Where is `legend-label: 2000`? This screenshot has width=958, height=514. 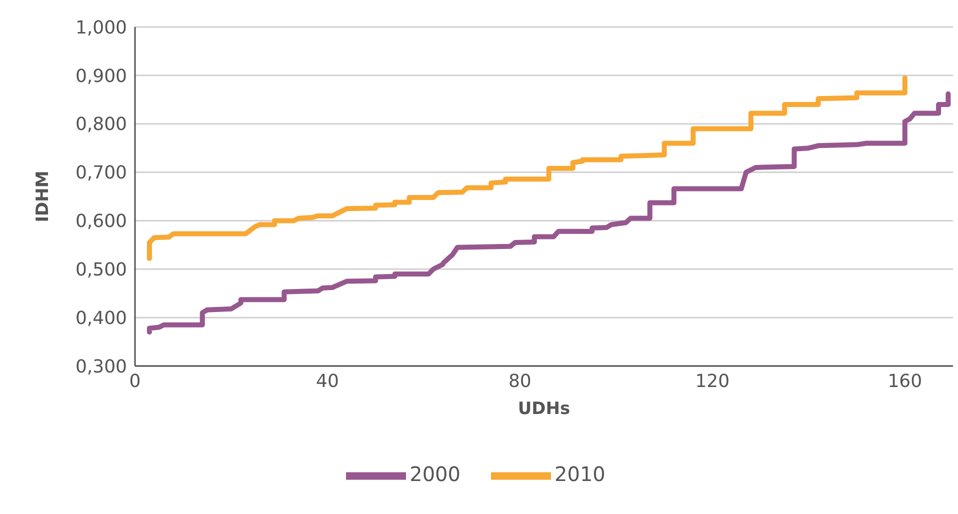
legend-label: 2000 is located at coordinates (435, 474).